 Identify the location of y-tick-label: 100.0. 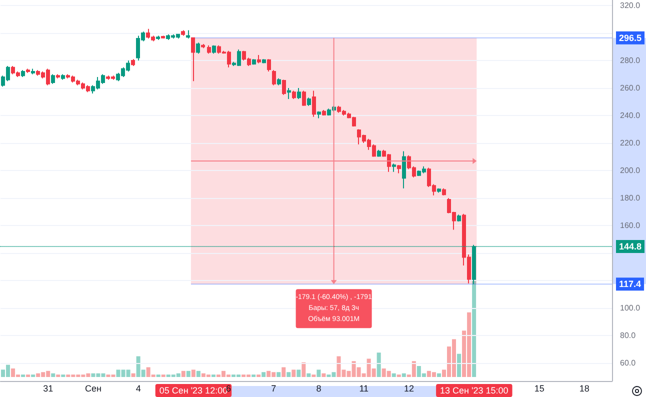
(630, 308).